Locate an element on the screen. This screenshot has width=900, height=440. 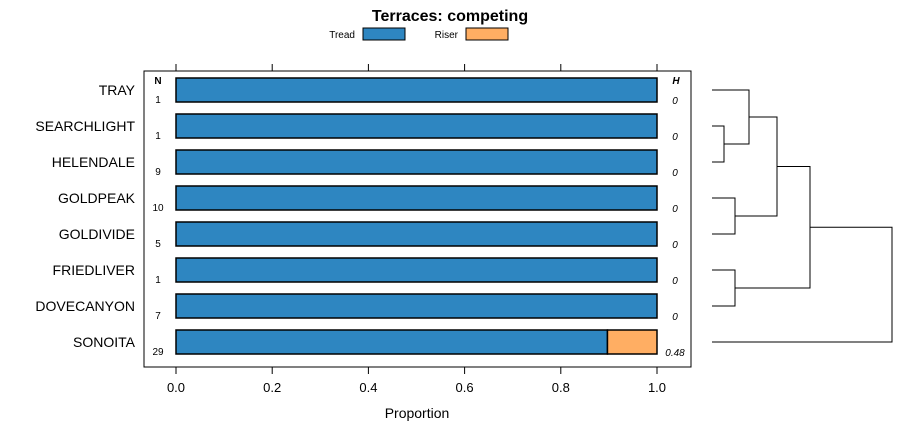
row-label: GOLDIVIDE is located at coordinates (97, 234).